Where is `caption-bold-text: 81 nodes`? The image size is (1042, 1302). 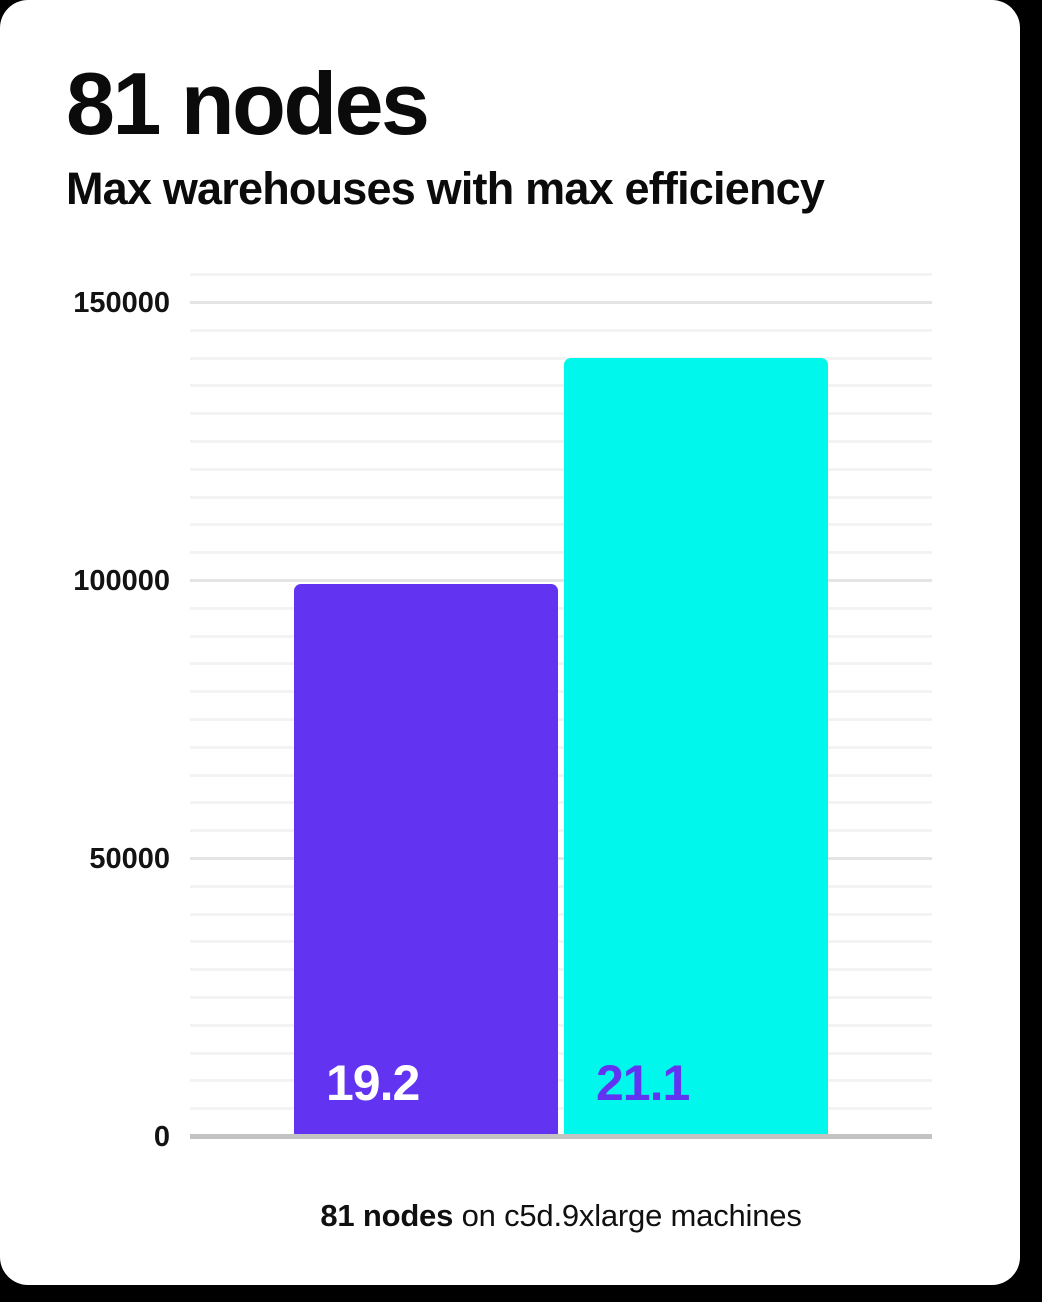
caption-bold-text: 81 nodes is located at coordinates (387, 1215).